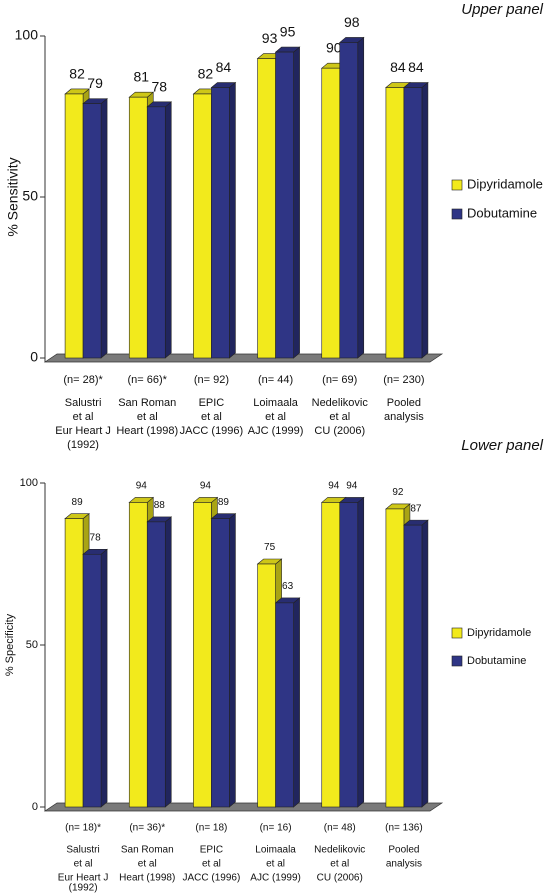 This screenshot has width=550, height=893. Describe the element at coordinates (334, 48) in the screenshot. I see `value-label: 90` at that location.